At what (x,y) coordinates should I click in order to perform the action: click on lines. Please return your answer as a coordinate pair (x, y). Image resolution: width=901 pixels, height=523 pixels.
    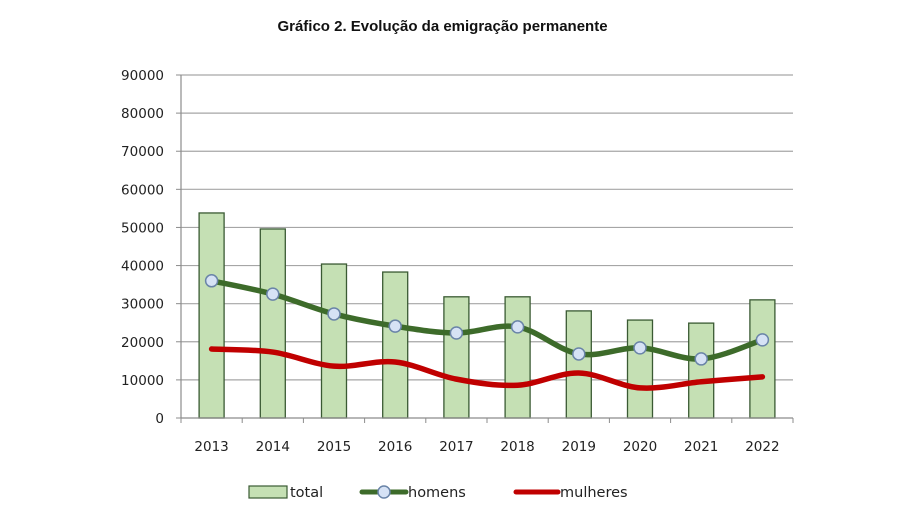
    Looking at the image, I should click on (487, 334).